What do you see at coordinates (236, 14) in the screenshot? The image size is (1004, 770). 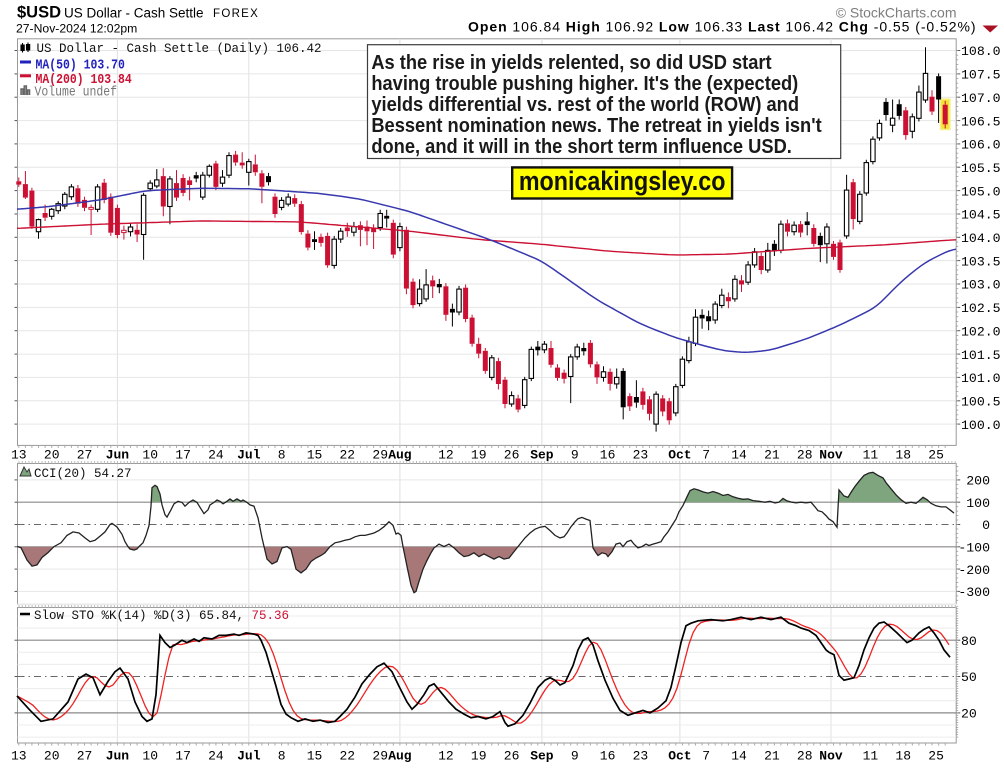 I see `svg-text: FOREX` at bounding box center [236, 14].